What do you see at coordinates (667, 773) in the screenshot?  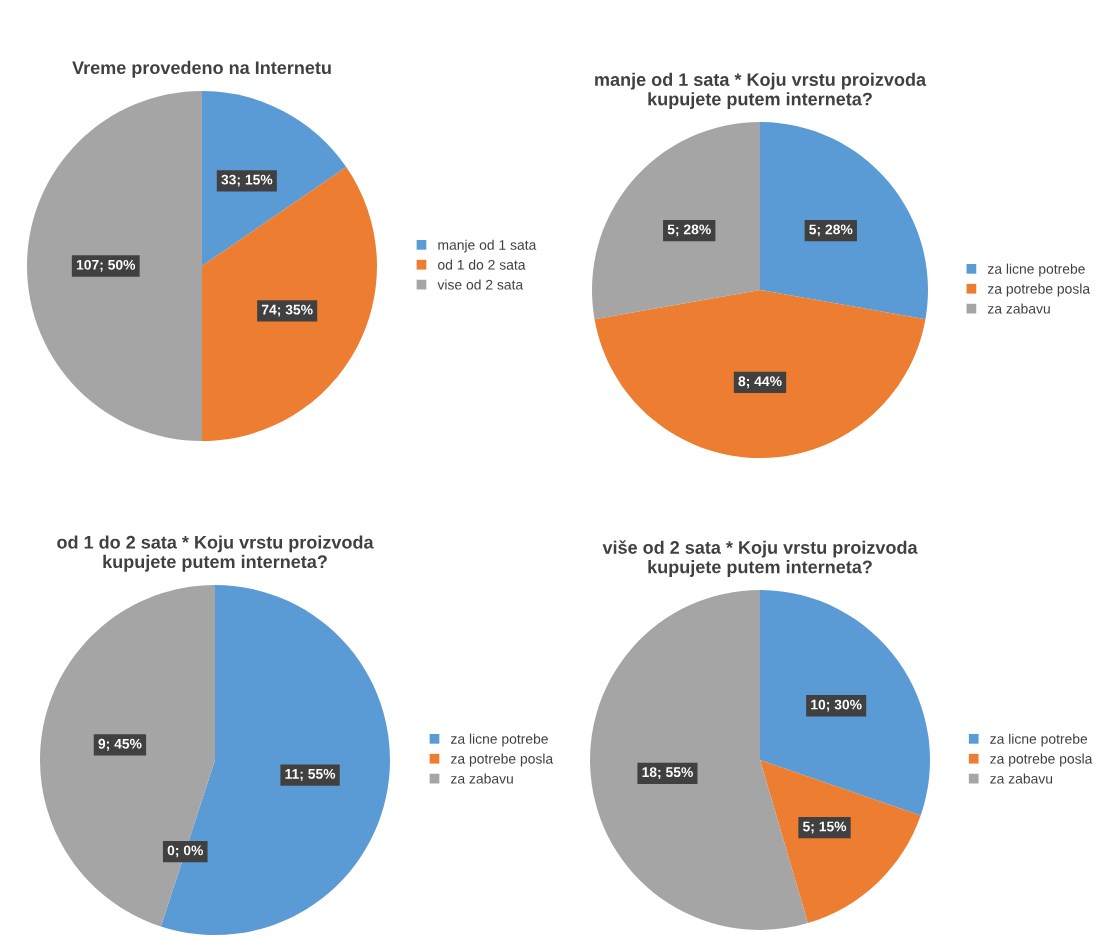 I see `data-label: 18; 55%` at bounding box center [667, 773].